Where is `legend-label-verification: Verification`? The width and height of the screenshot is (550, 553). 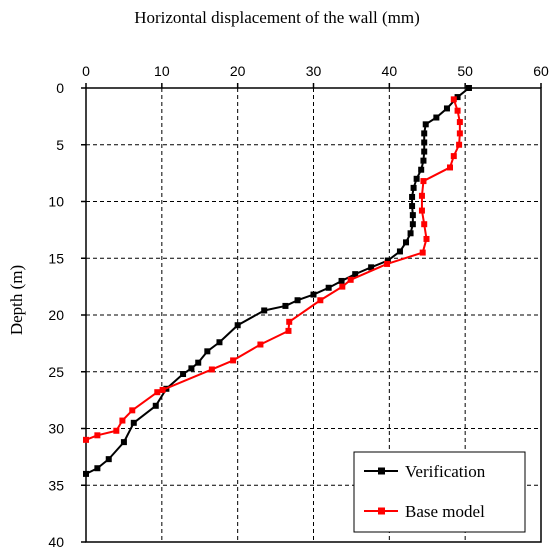
legend-label-verification: Verification is located at coordinates (445, 471).